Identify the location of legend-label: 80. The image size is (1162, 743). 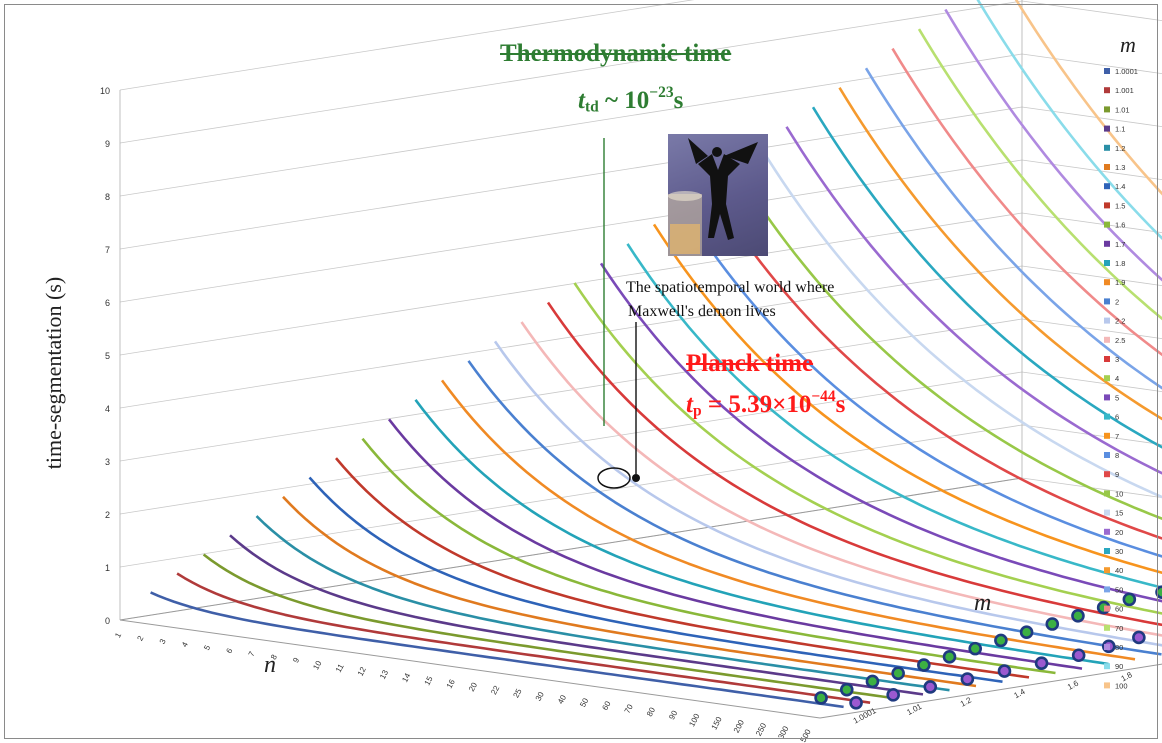
(1119, 647).